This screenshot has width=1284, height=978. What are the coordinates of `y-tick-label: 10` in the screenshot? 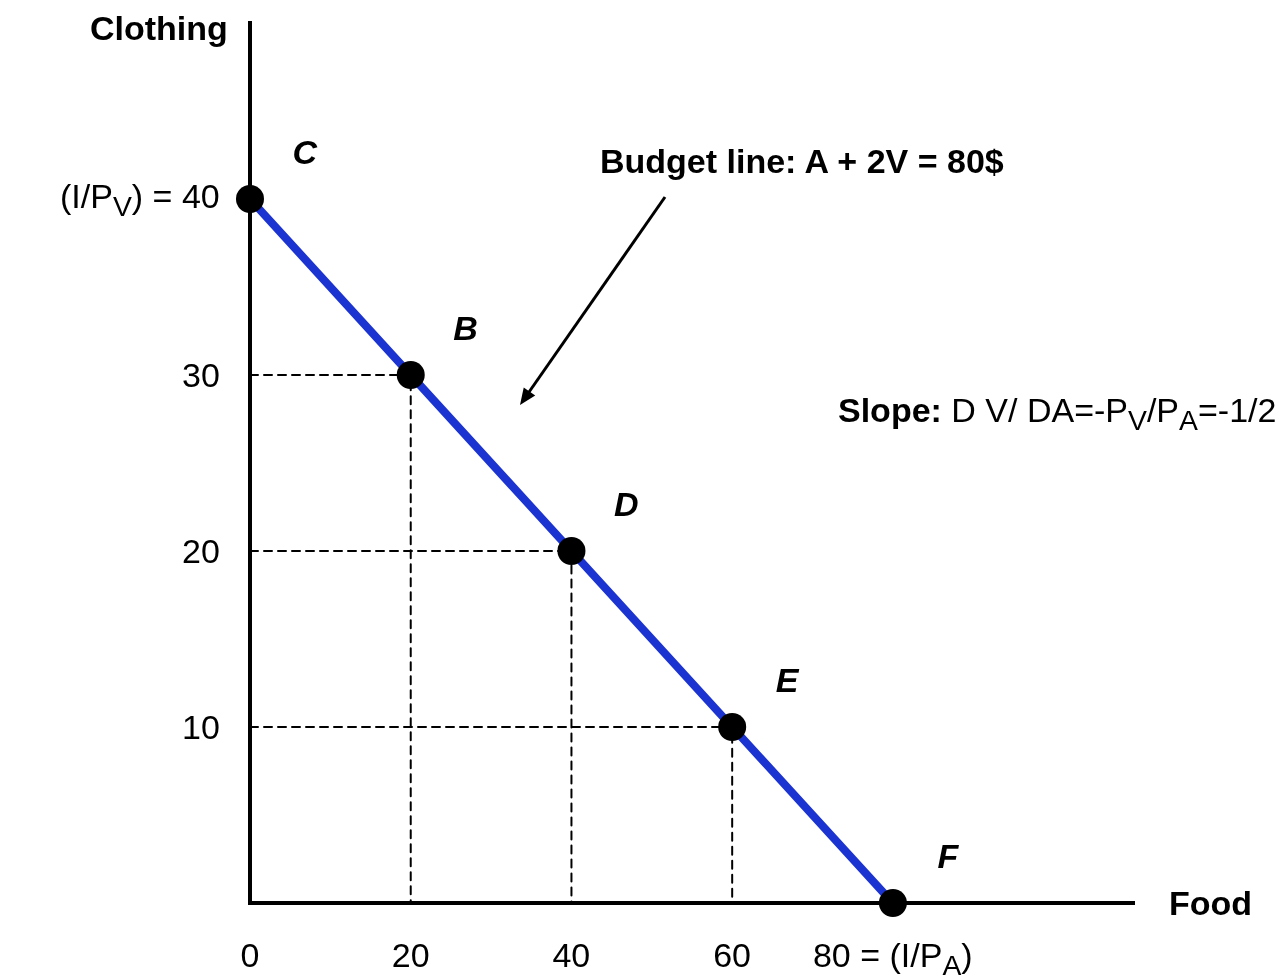 It's located at (201, 727).